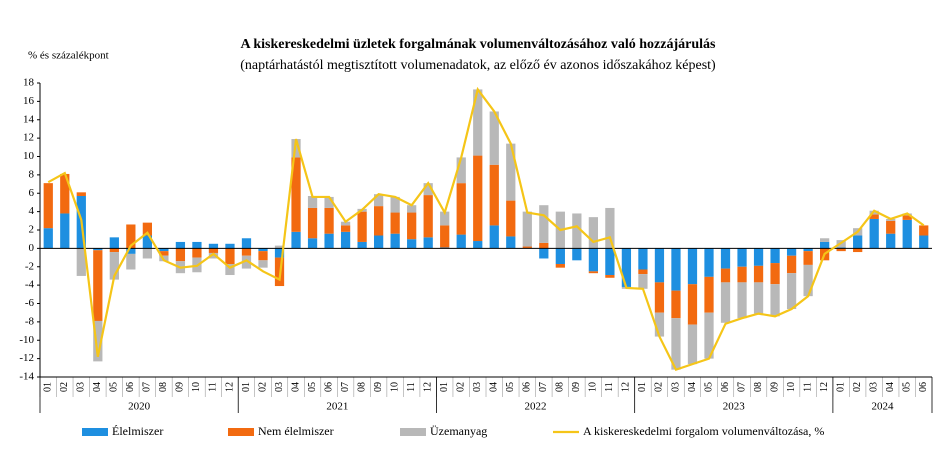  I want to click on y-axis-label: % és százalékpont, so click(68, 56).